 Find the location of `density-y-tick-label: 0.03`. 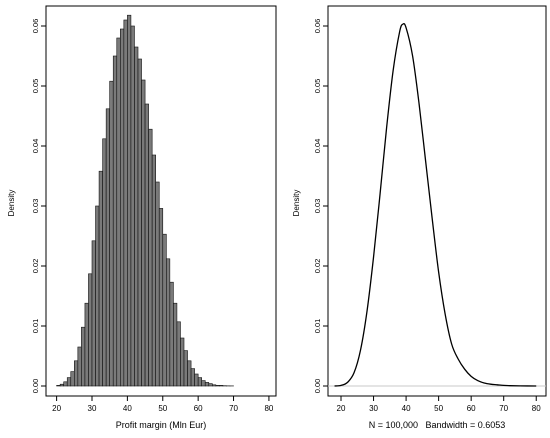

density-y-tick-label: 0.03 is located at coordinates (317, 206).